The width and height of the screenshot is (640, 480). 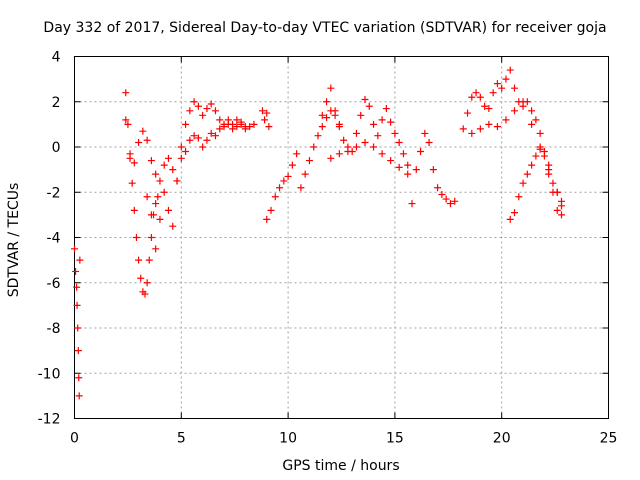 I want to click on x-tick-label: 15, so click(x=395, y=439).